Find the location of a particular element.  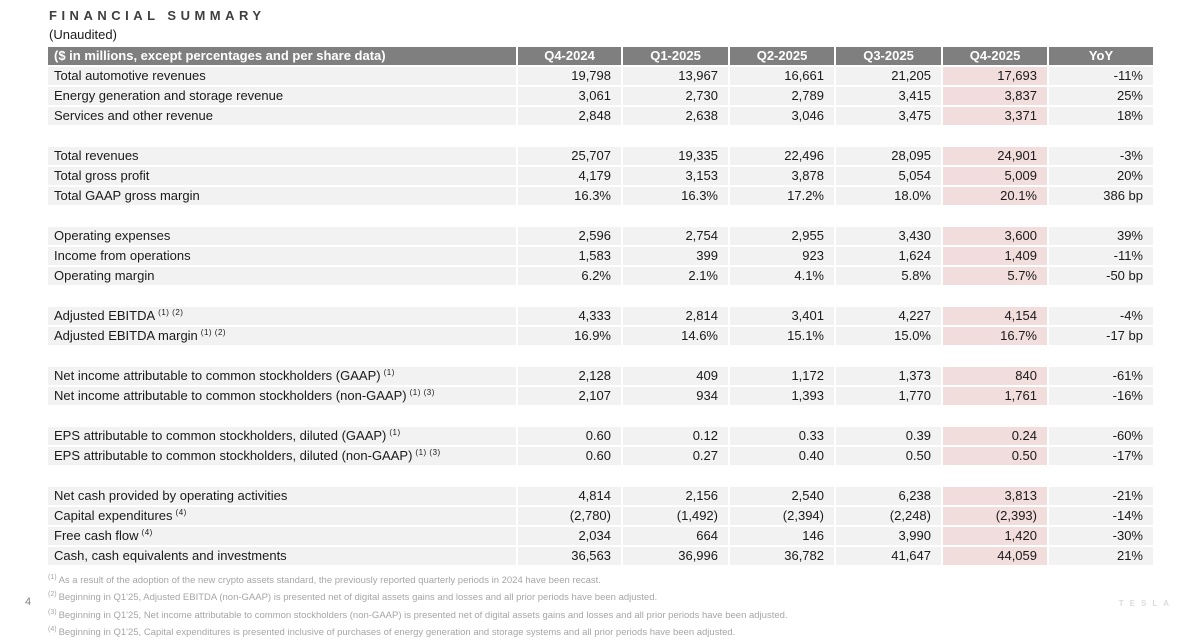

value-yoy: -30% is located at coordinates (1102, 537).